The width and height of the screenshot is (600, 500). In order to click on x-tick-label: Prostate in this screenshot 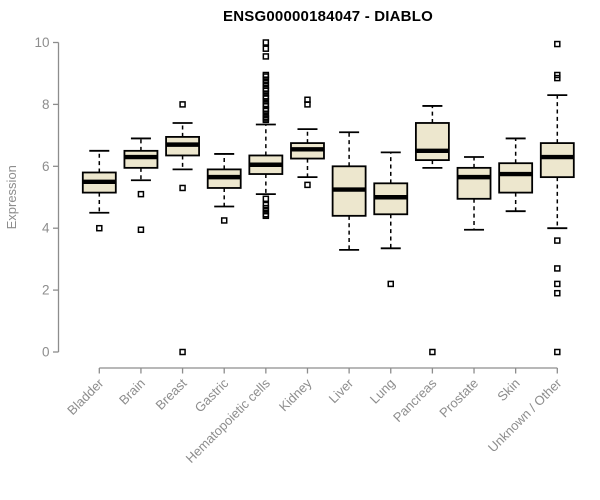, I will do `click(458, 398)`.